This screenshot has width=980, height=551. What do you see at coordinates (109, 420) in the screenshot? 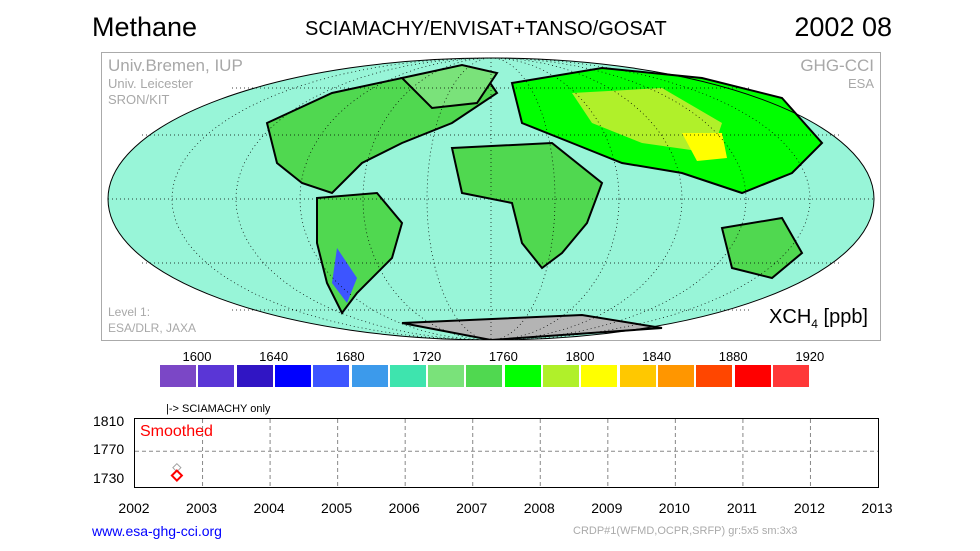
I see `y-tick-label: 1810` at bounding box center [109, 420].